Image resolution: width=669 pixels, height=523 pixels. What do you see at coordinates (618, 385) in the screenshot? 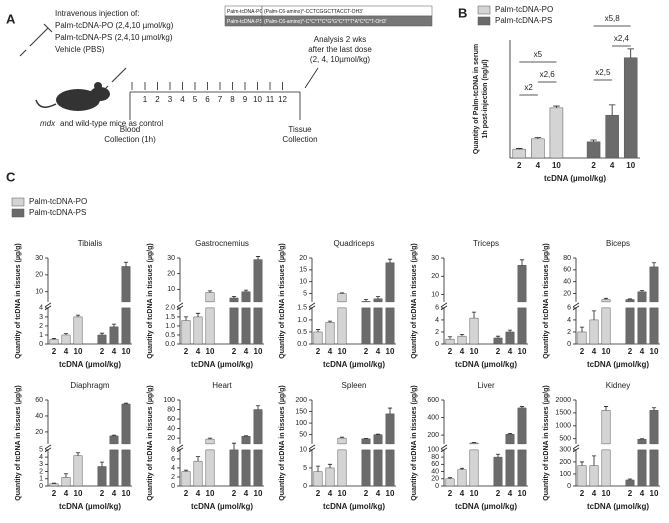
I see `chart-title: Kidney` at bounding box center [618, 385].